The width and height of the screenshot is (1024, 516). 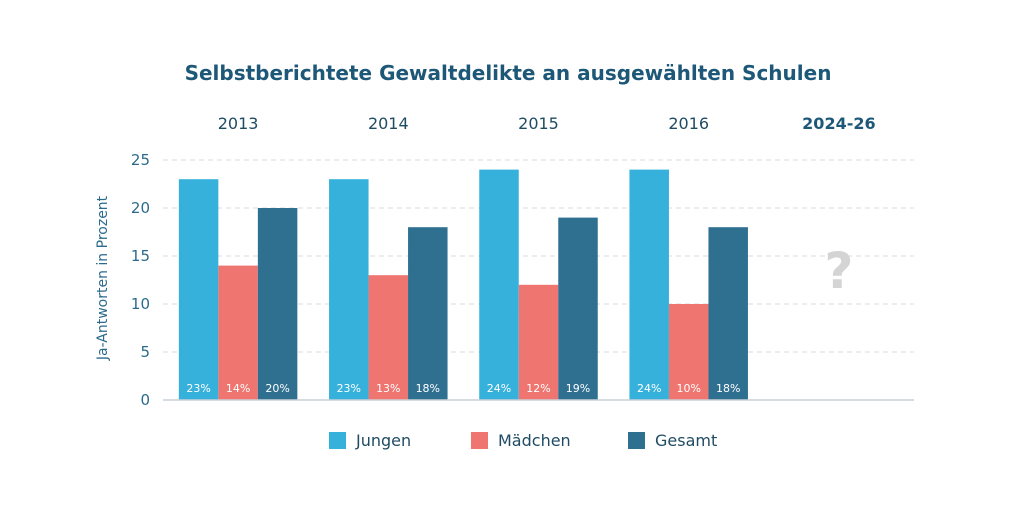 I want to click on legend-swatch-jungen, so click(x=337, y=440).